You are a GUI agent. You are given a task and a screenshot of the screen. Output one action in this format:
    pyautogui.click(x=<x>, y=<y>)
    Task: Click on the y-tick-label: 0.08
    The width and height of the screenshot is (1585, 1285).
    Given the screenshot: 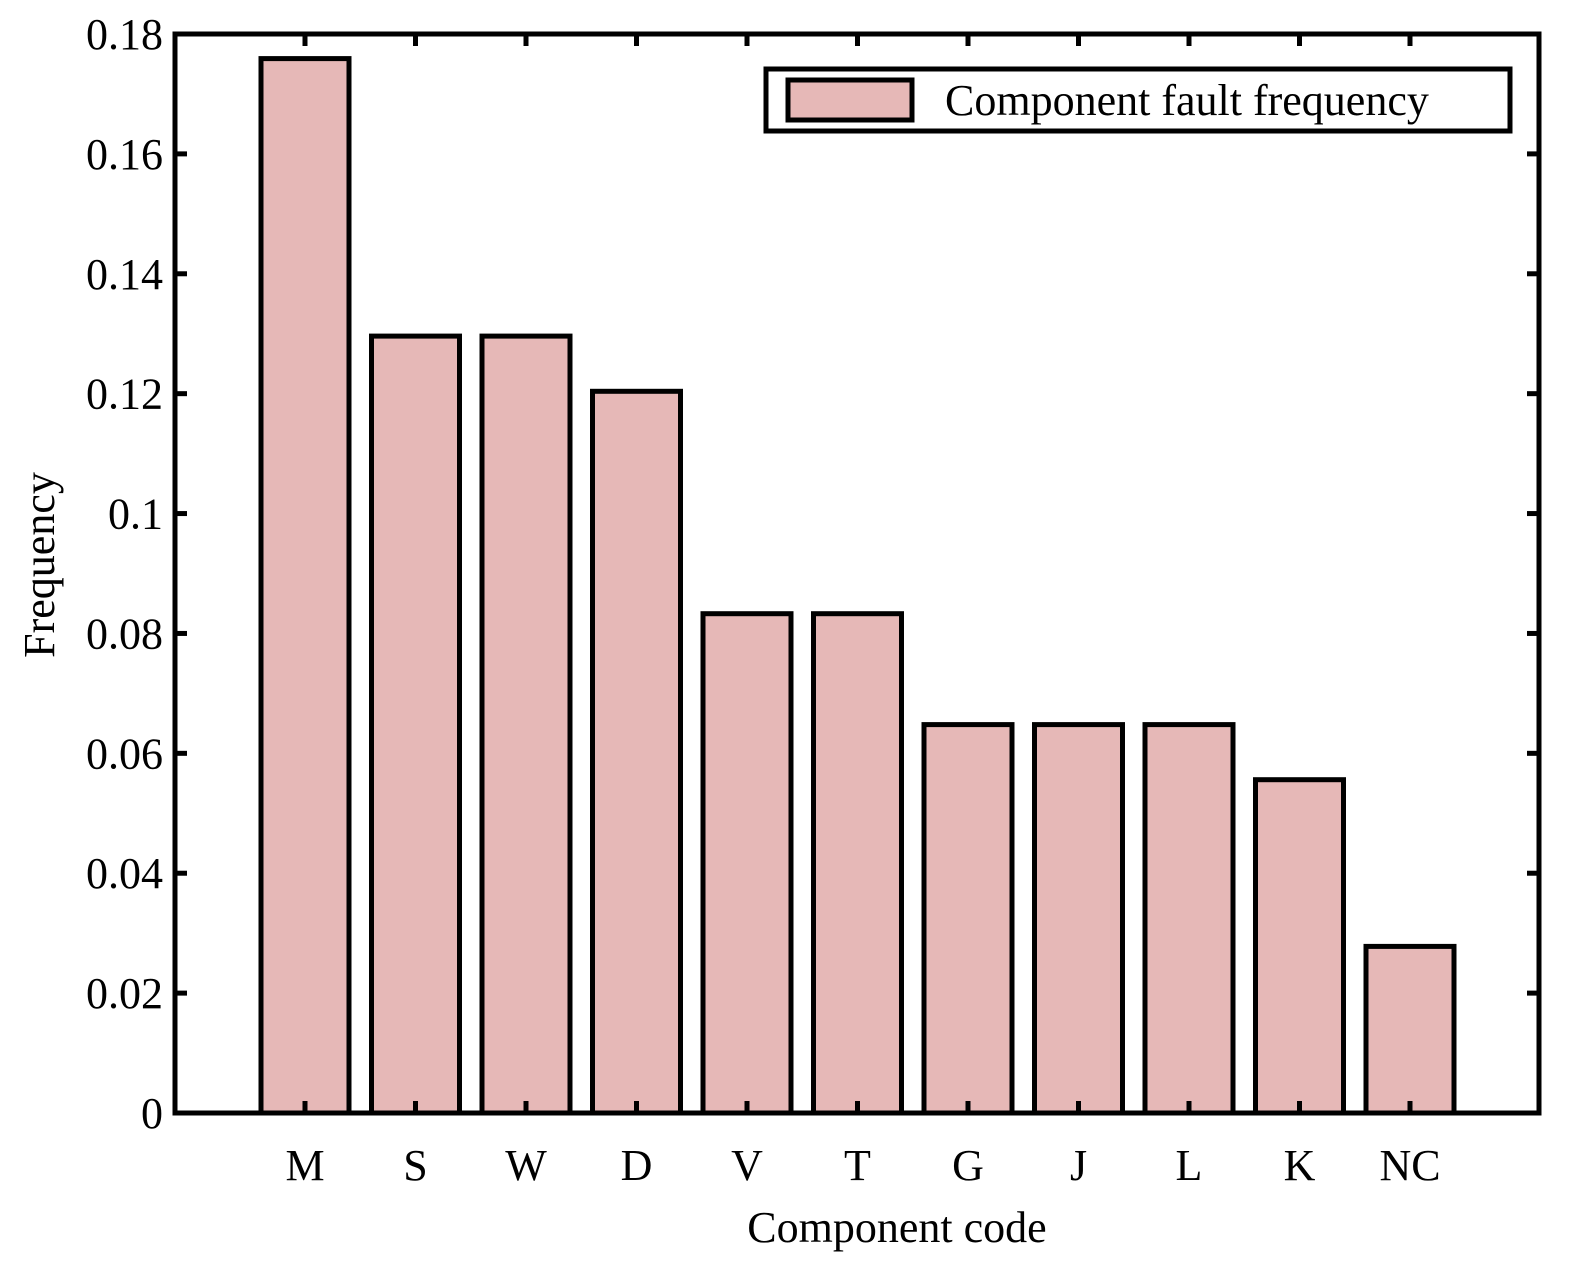 What is the action you would take?
    pyautogui.click(x=124, y=633)
    